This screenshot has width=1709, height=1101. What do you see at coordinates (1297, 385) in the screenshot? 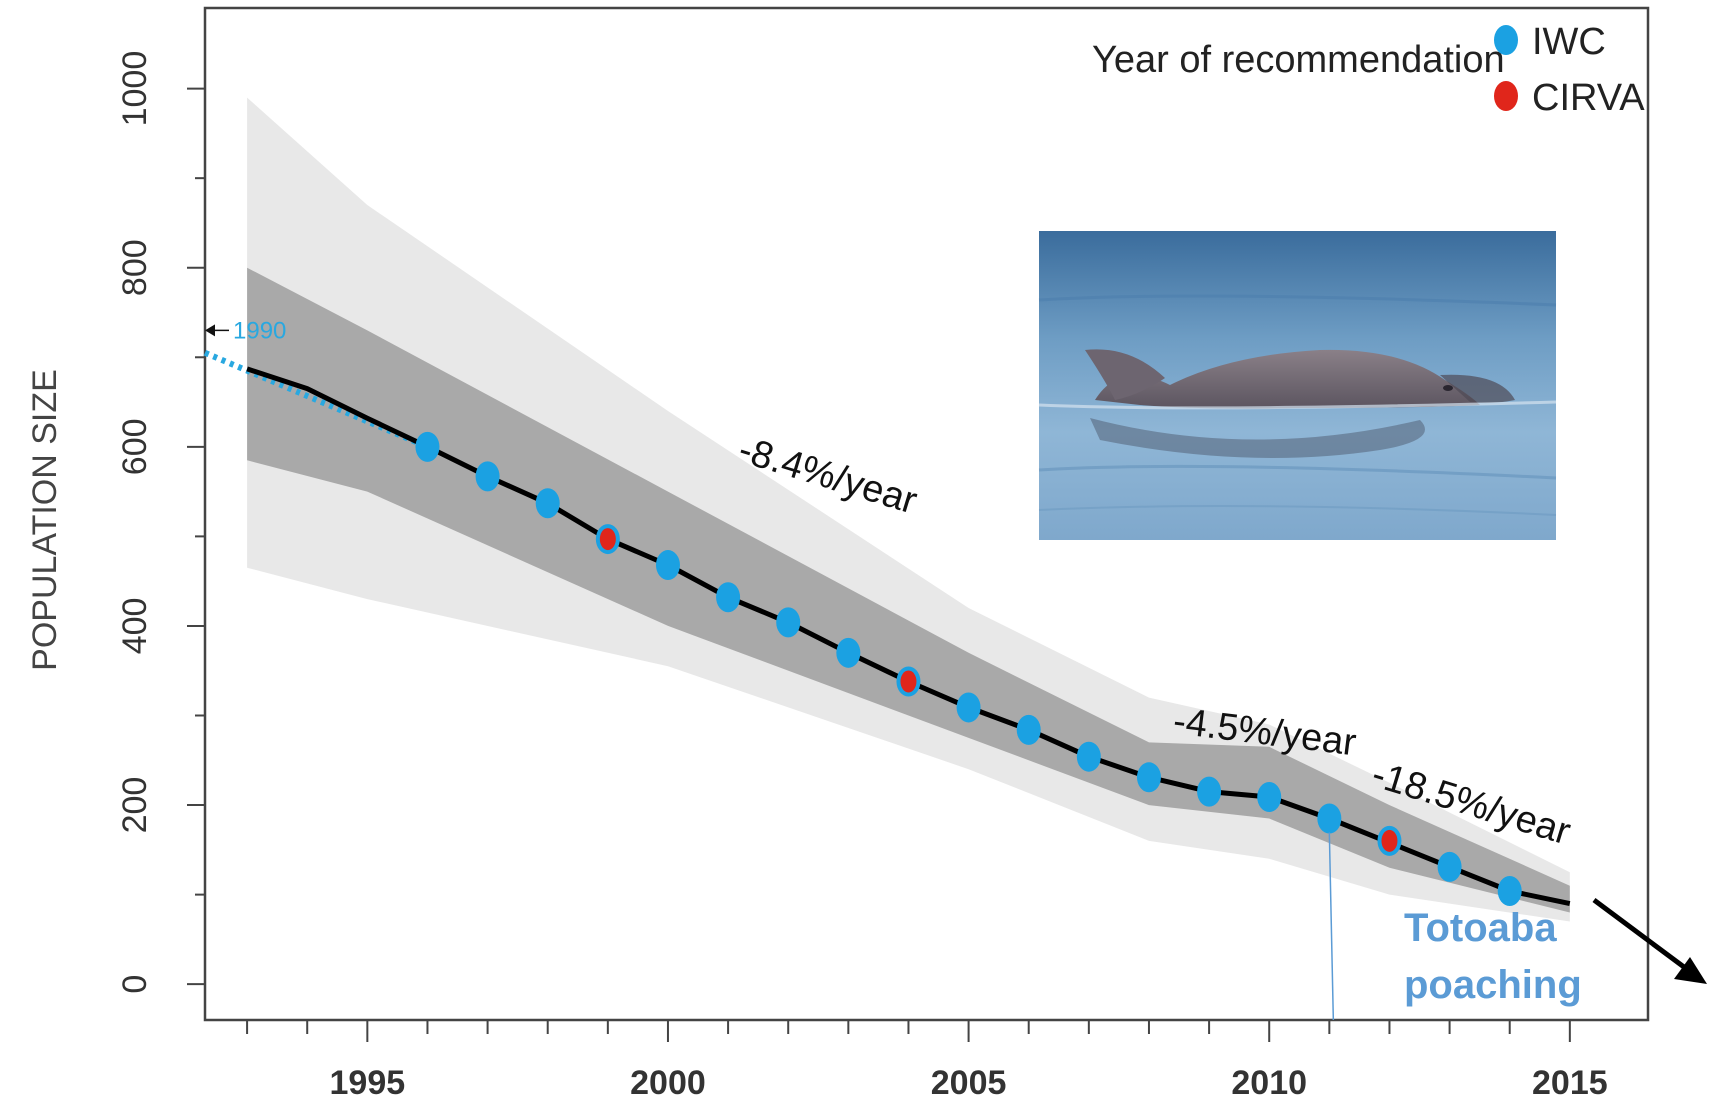
I see `vaquita-porpoise-photo` at bounding box center [1297, 385].